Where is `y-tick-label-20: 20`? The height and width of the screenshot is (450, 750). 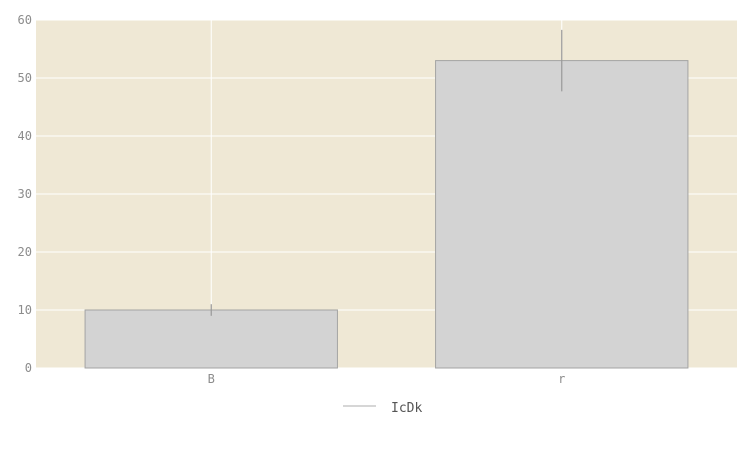
y-tick-label-20: 20 is located at coordinates (25, 252).